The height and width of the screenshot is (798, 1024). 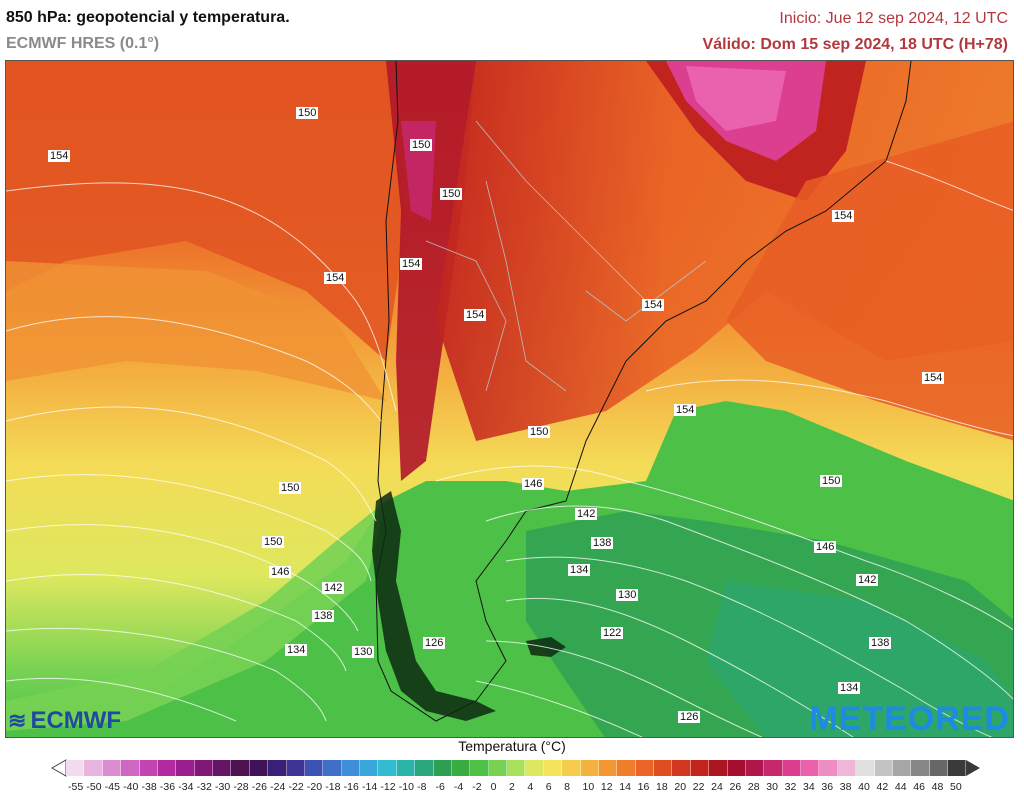 What do you see at coordinates (662, 787) in the screenshot?
I see `legend-label: 18` at bounding box center [662, 787].